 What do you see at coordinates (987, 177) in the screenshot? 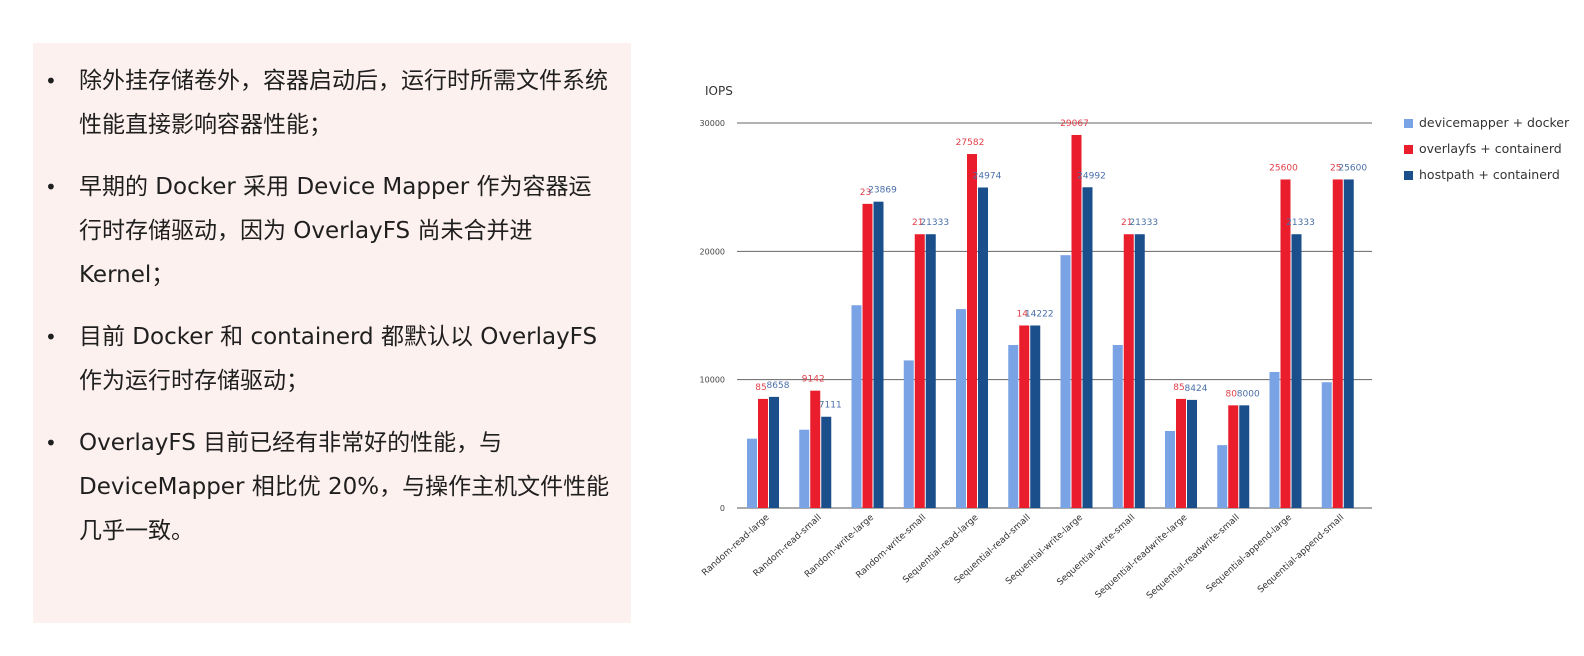
I see `data-label: 24974` at bounding box center [987, 177].